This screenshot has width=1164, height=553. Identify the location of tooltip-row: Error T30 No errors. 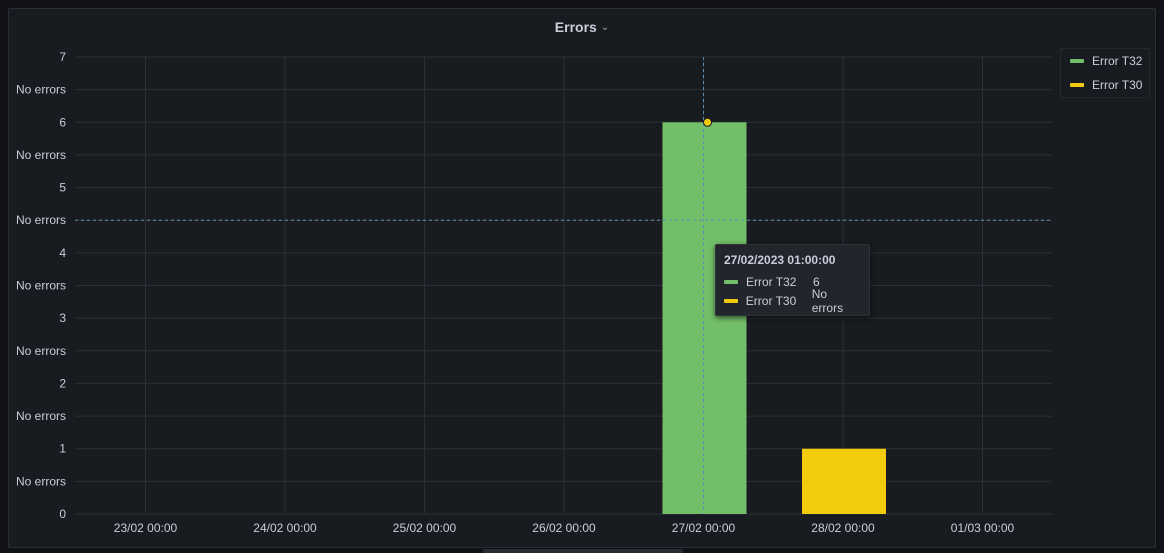
(792, 301).